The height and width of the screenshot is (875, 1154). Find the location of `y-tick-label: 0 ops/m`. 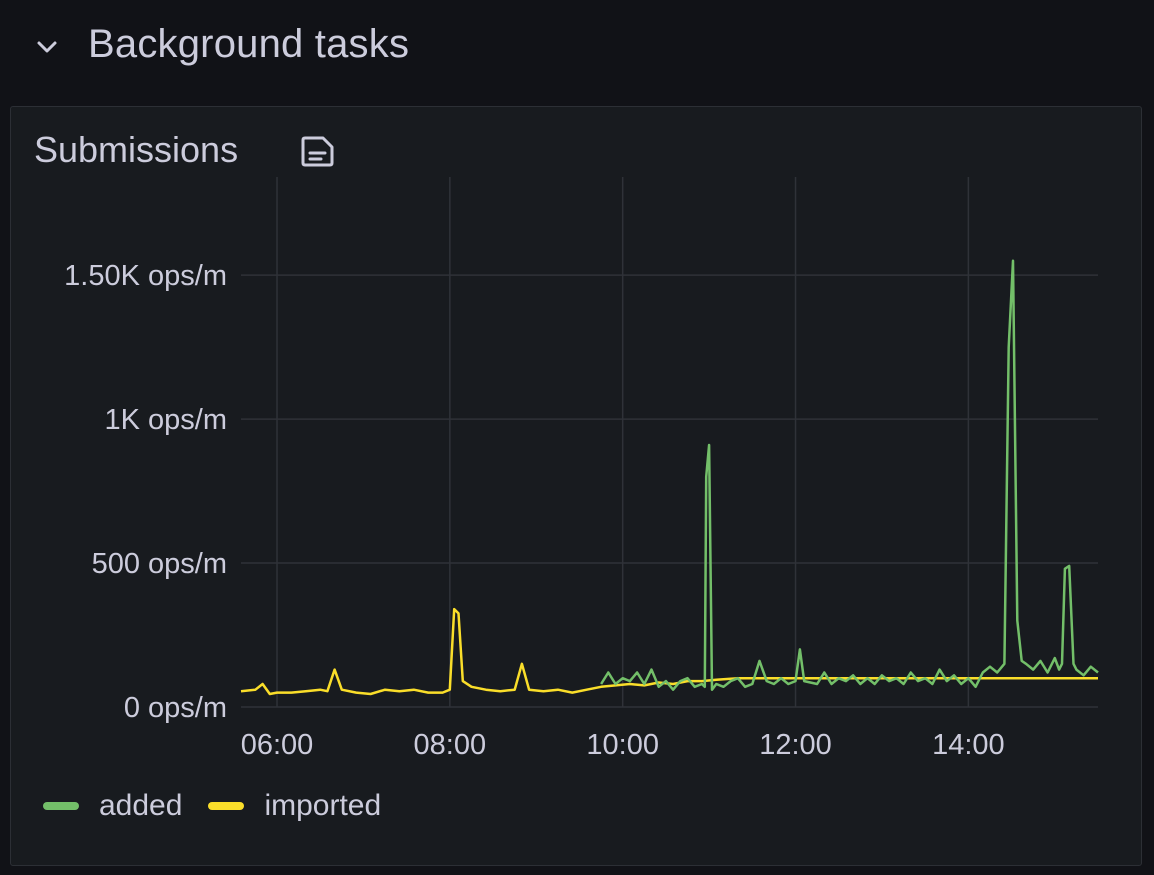

y-tick-label: 0 ops/m is located at coordinates (175, 708).